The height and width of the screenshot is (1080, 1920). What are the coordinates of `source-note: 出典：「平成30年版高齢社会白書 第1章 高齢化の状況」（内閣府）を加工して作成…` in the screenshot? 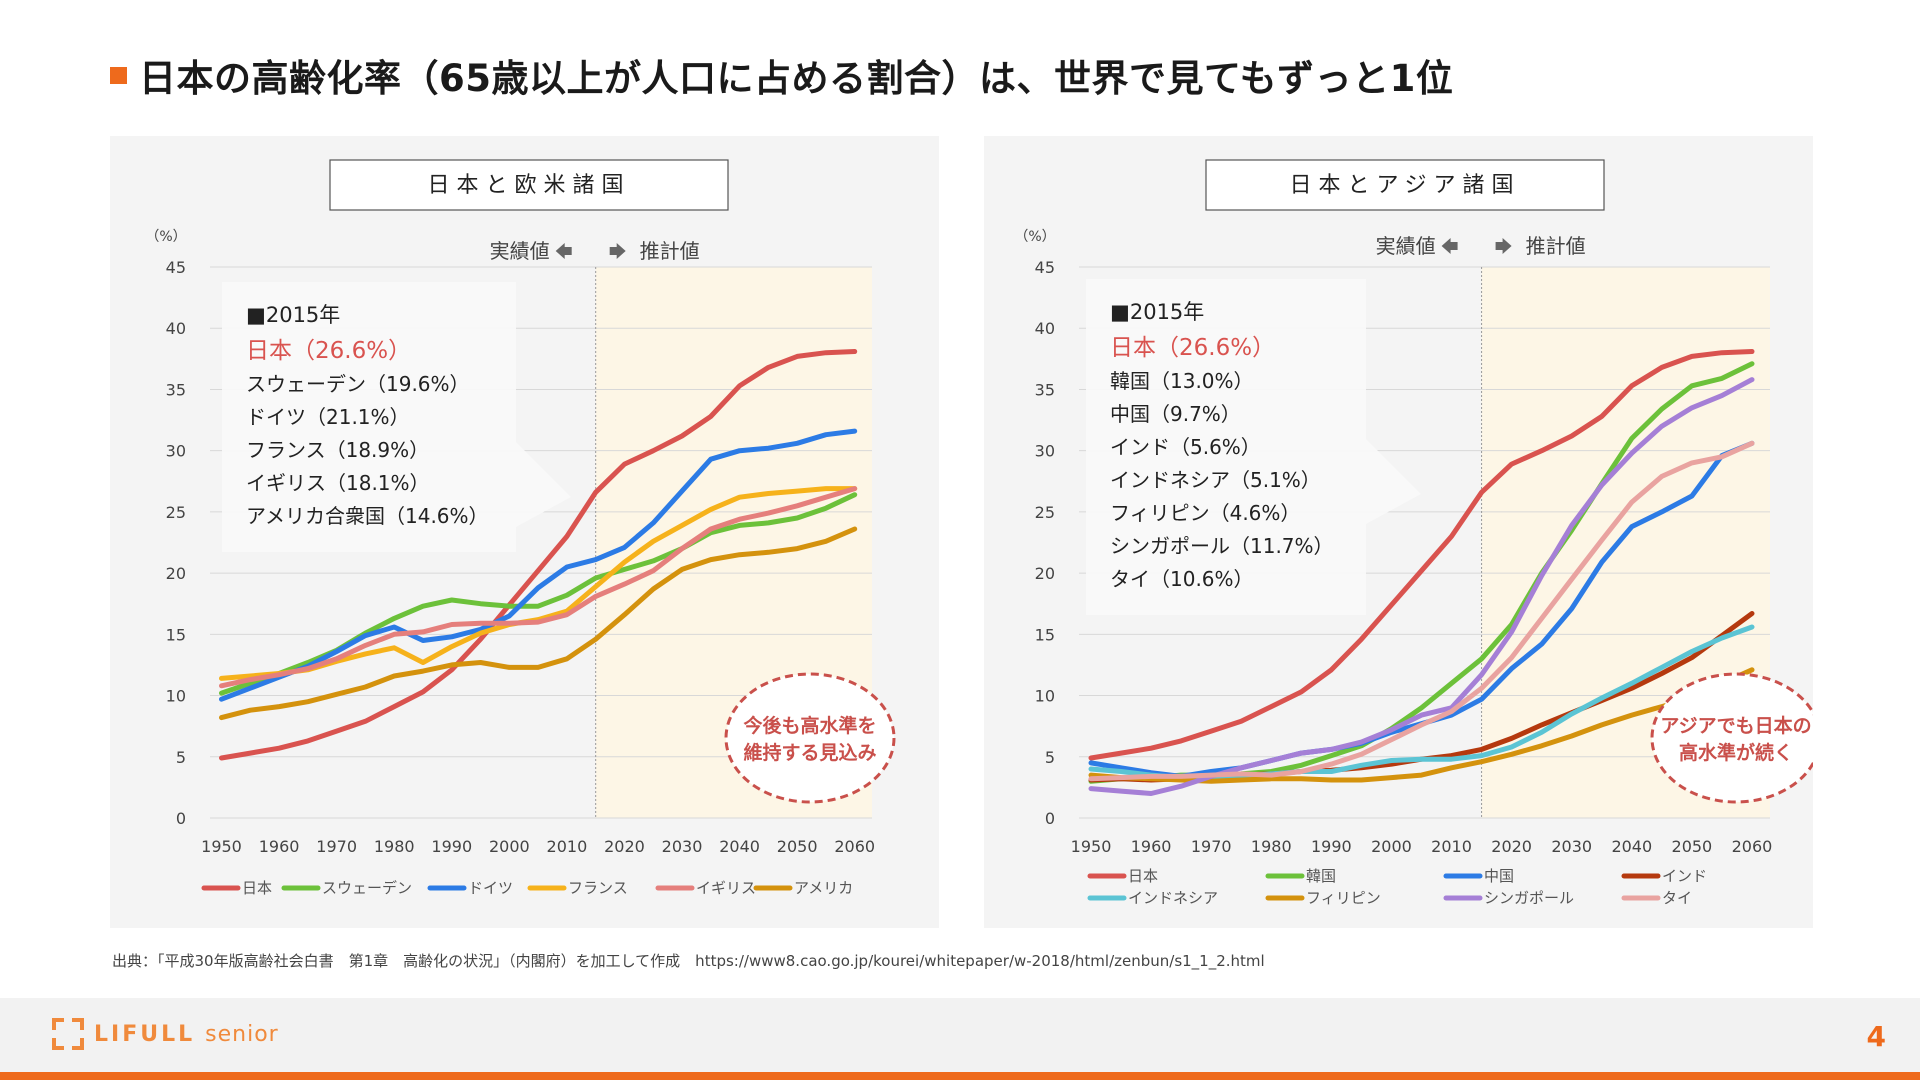 It's located at (688, 961).